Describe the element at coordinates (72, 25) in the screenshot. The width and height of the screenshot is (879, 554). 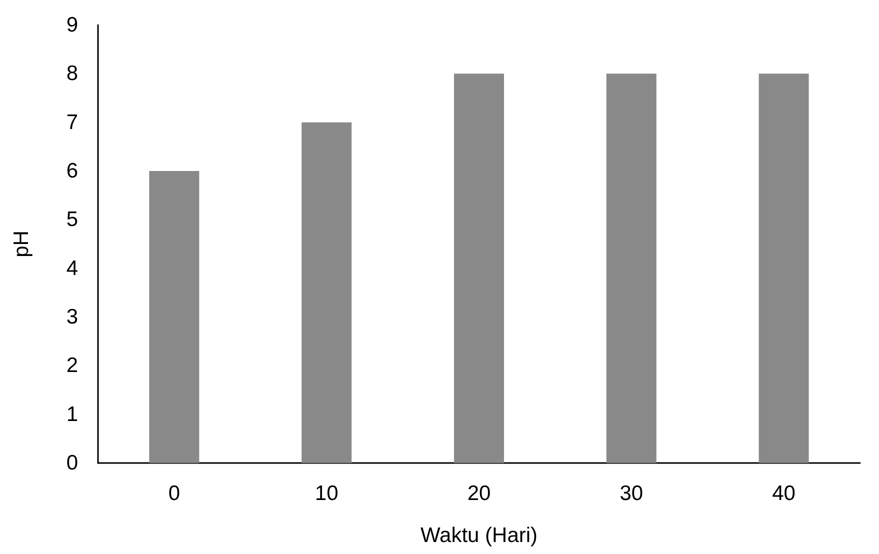
I see `y-tick-label: 9` at that location.